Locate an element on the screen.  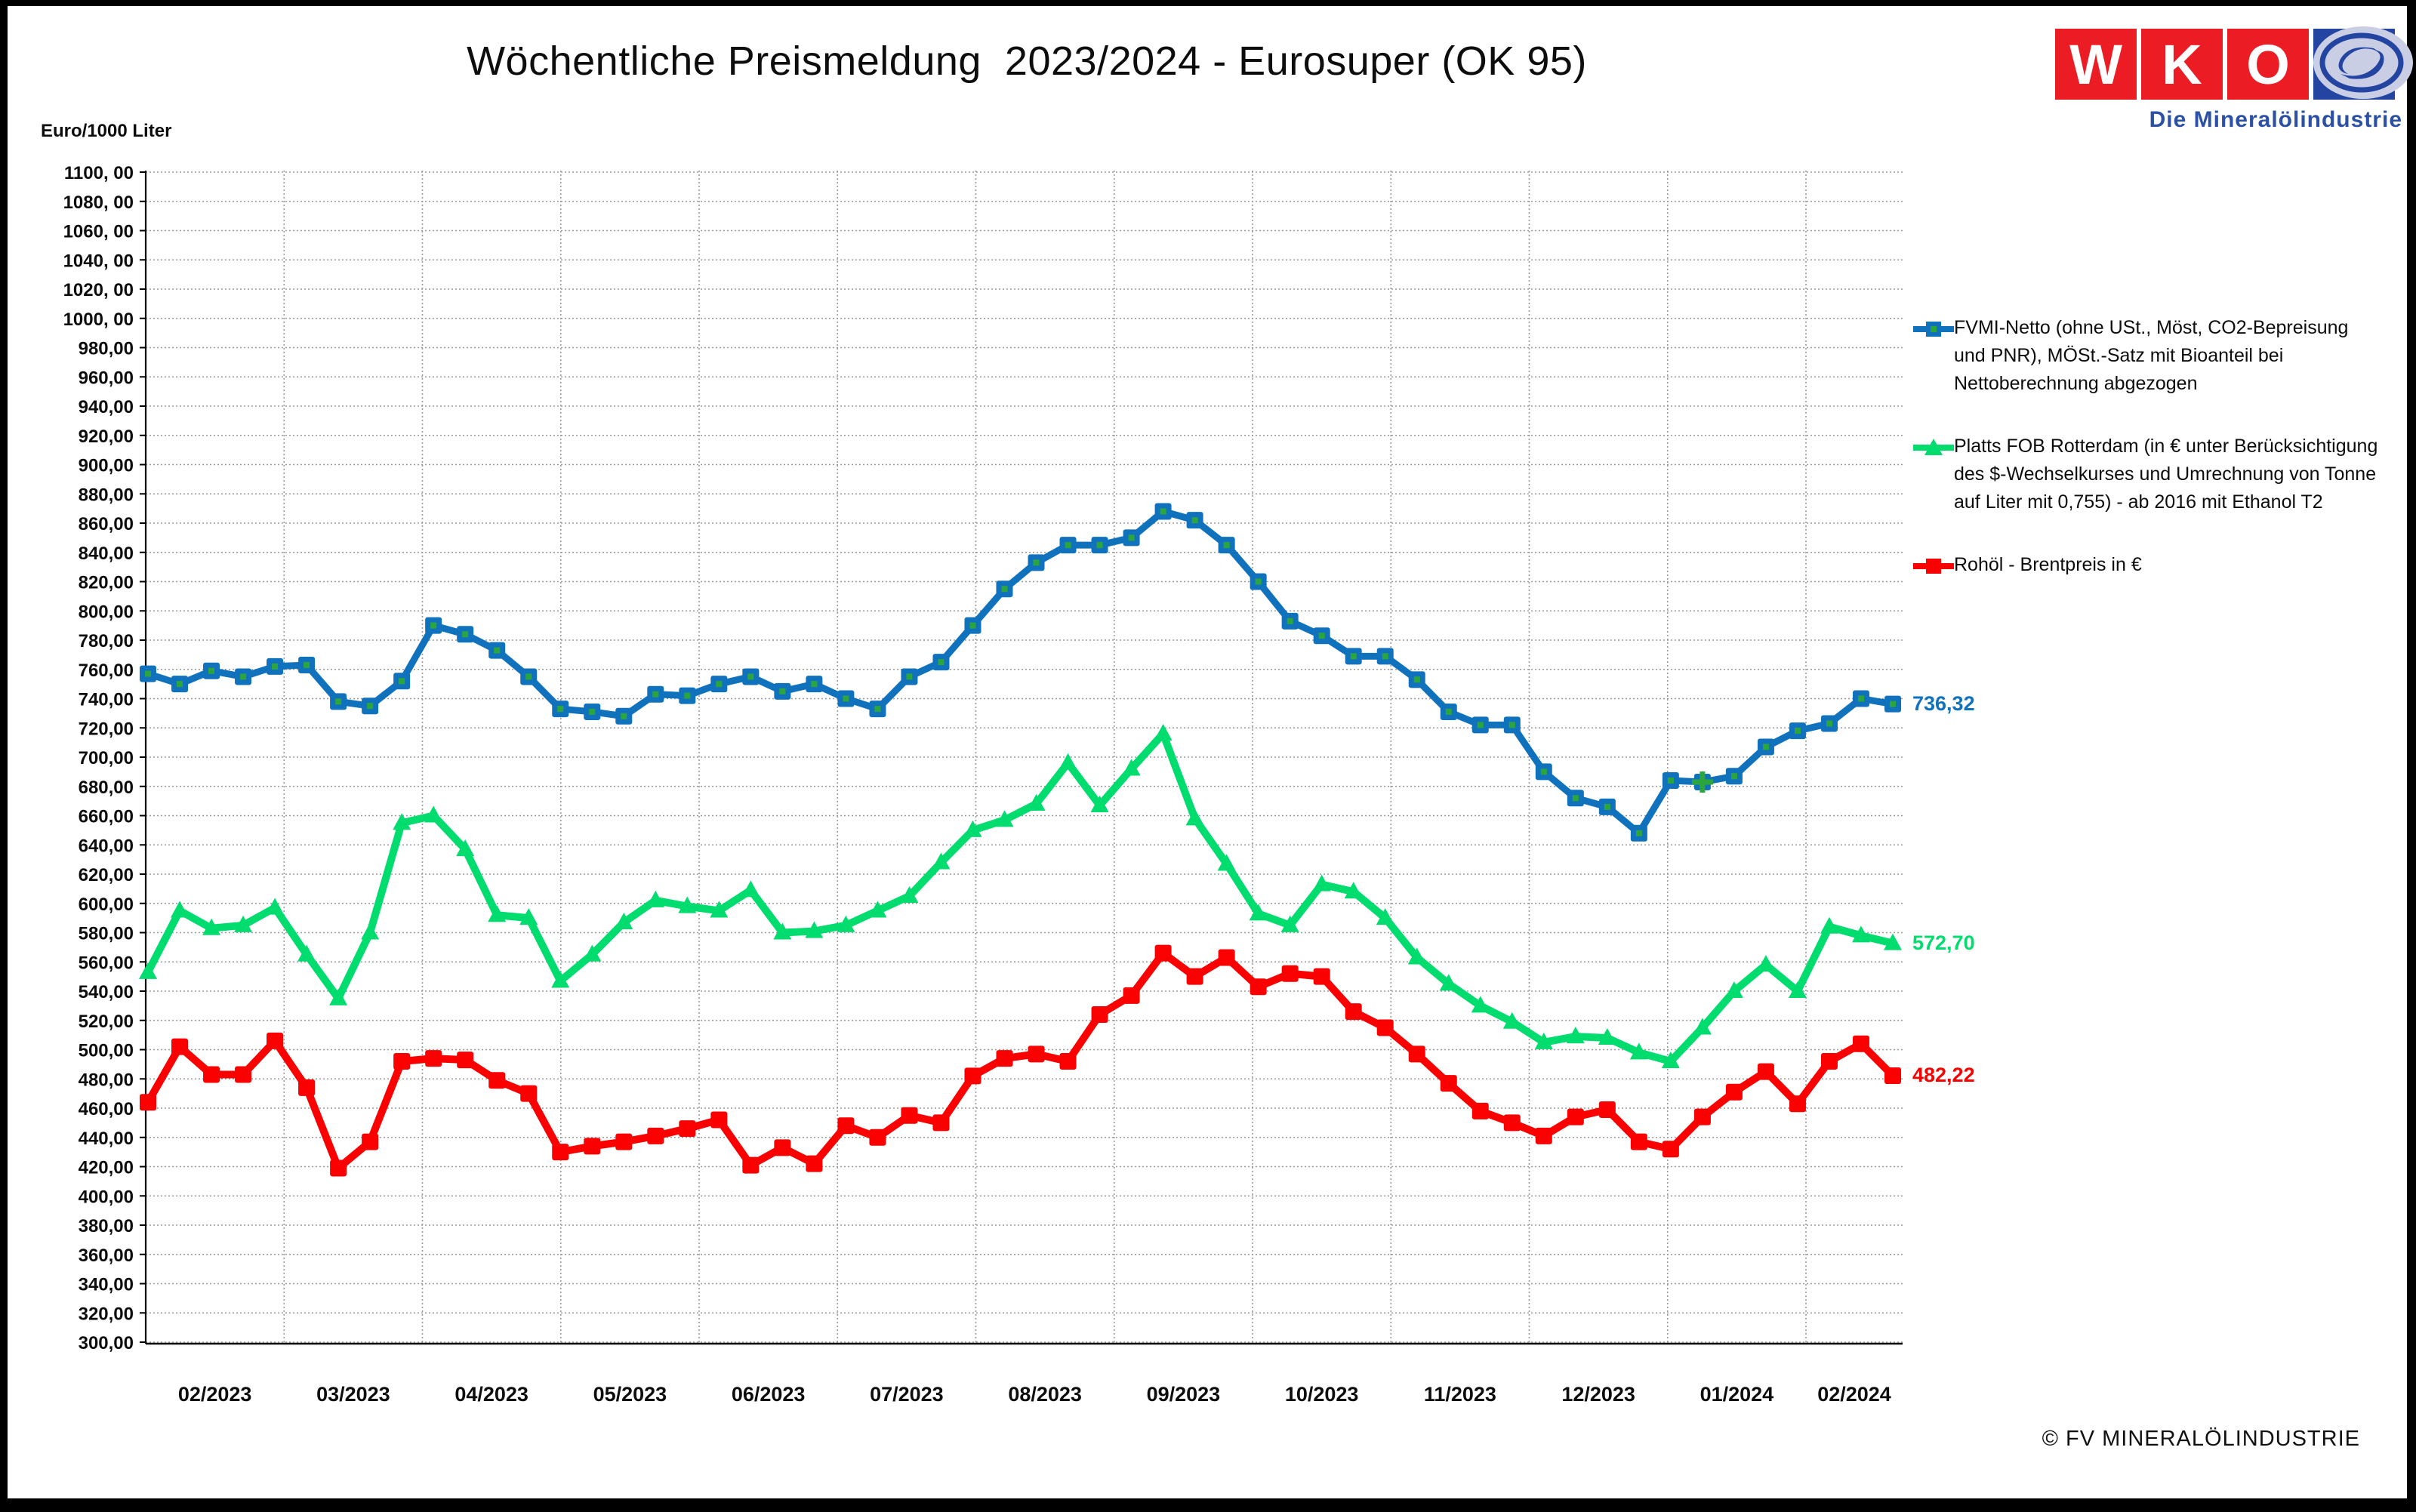
svg-text: 480,00 is located at coordinates (106, 1080).